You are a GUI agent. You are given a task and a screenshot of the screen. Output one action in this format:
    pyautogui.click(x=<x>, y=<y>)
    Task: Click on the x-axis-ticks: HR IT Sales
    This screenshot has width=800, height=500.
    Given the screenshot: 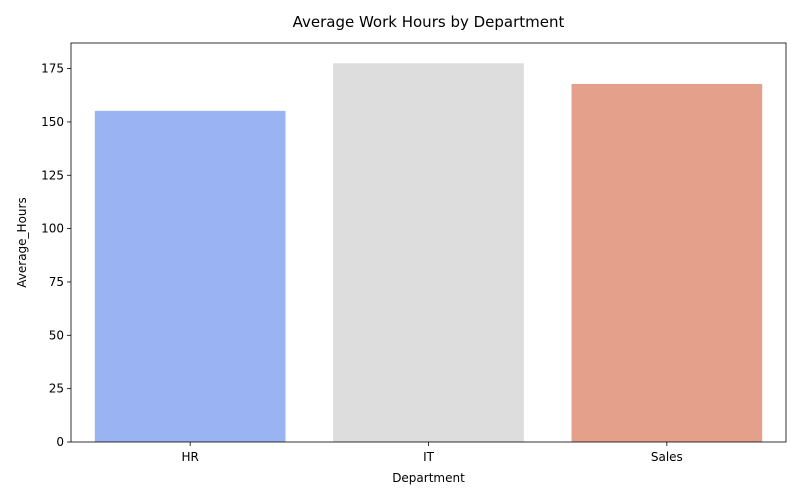 What is the action you would take?
    pyautogui.click(x=432, y=453)
    